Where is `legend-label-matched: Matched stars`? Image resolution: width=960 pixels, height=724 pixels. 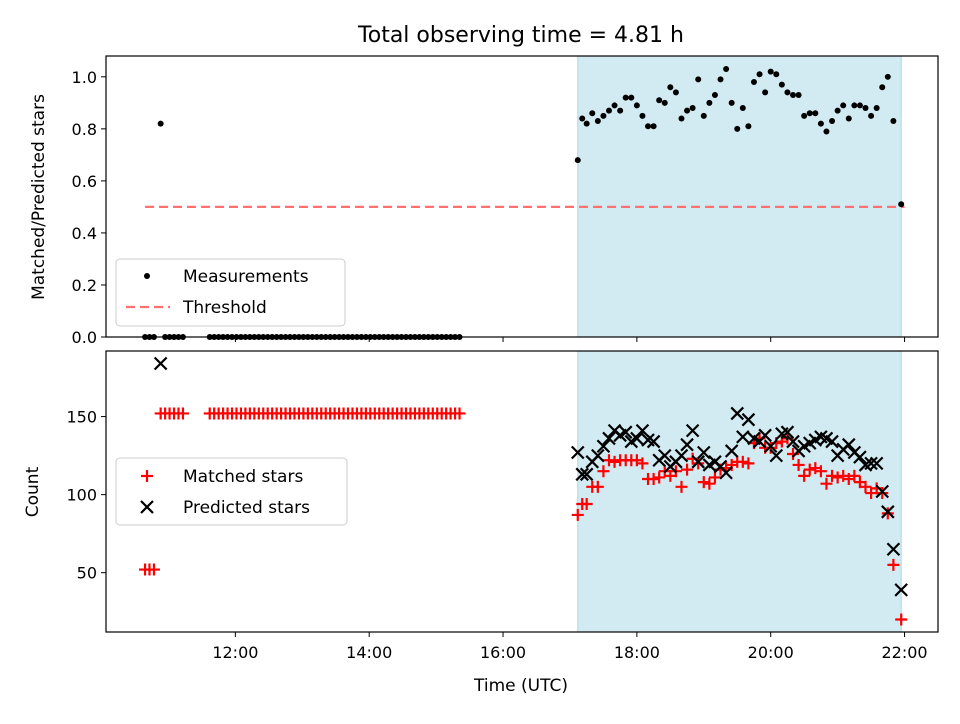 legend-label-matched: Matched stars is located at coordinates (243, 477).